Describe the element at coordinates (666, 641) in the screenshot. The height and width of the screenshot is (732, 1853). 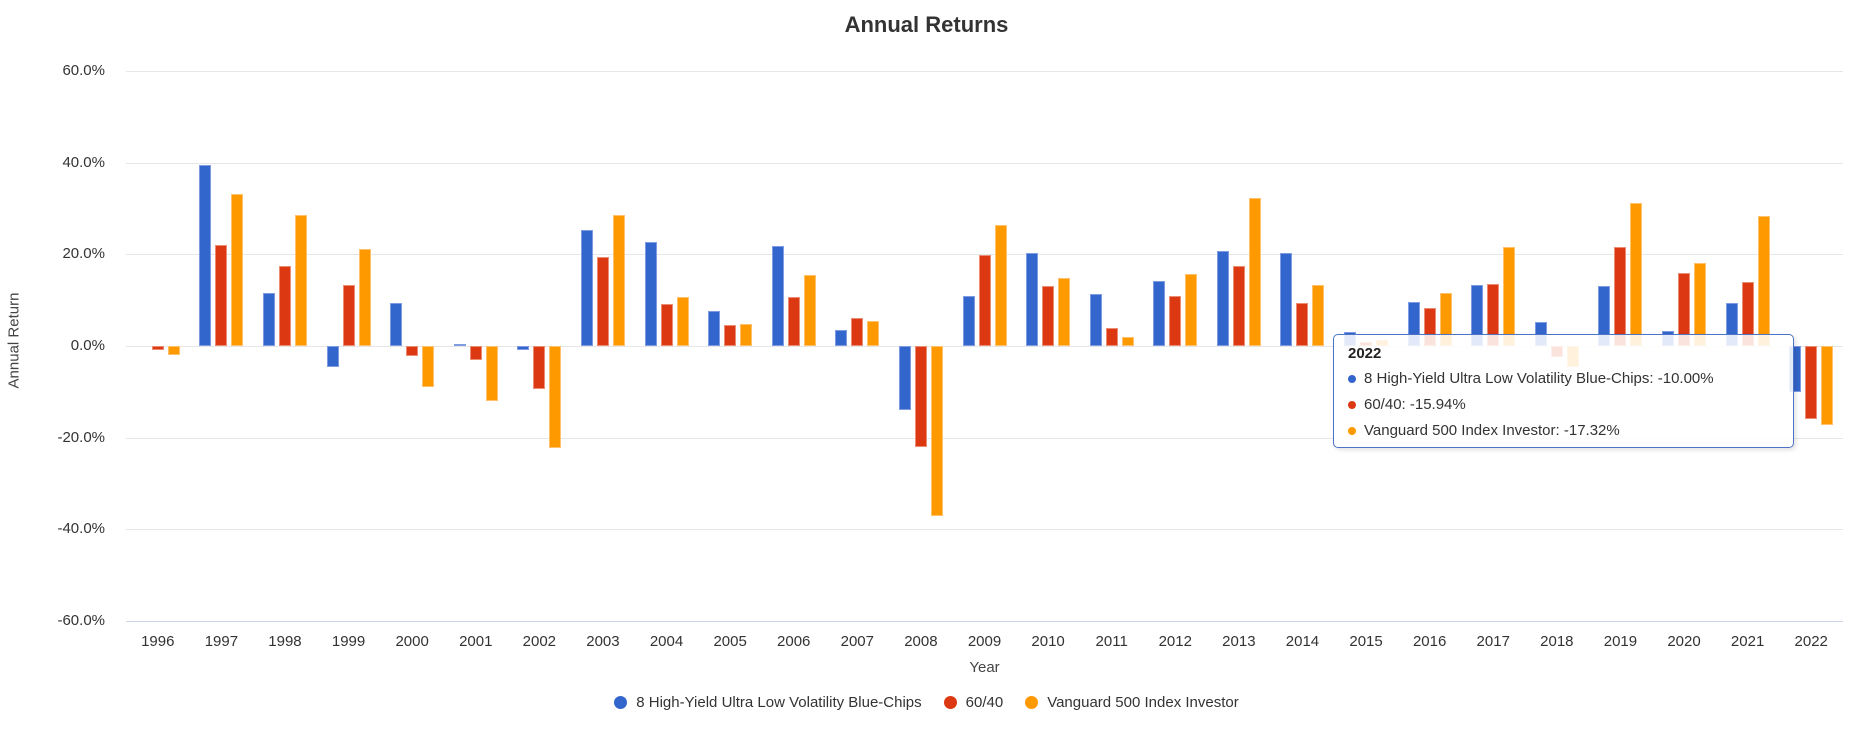
I see `x-tick-label-2004: 2004` at that location.